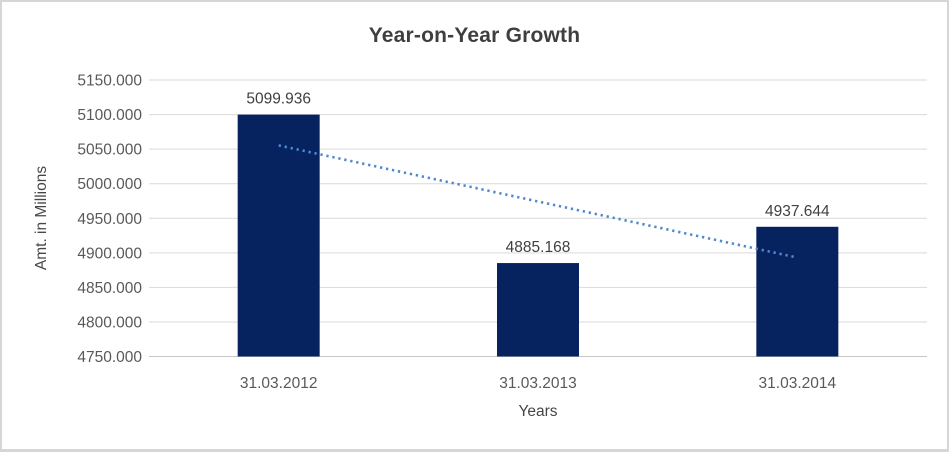 The image size is (949, 452). I want to click on y-tick-label: 5050.000, so click(109, 150).